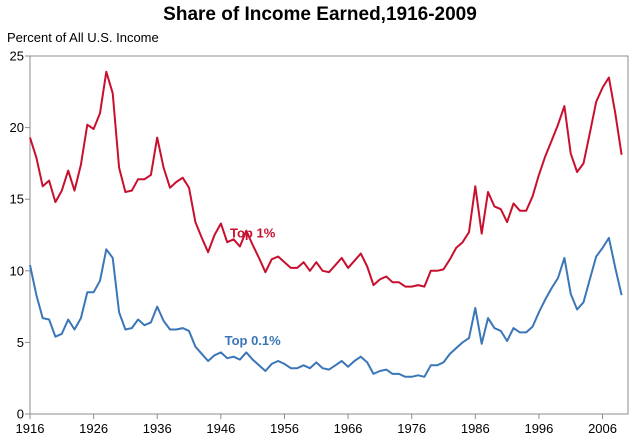 This screenshot has width=640, height=441. I want to click on y-axis: 0 5 10 15 20 25, so click(20, 235).